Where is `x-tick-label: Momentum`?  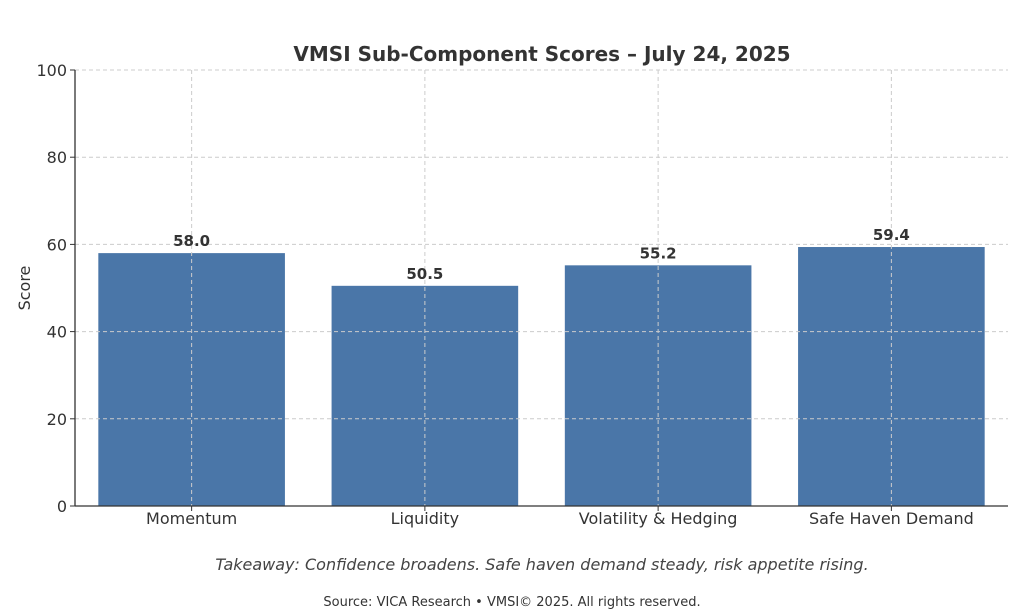
x-tick-label: Momentum is located at coordinates (191, 518).